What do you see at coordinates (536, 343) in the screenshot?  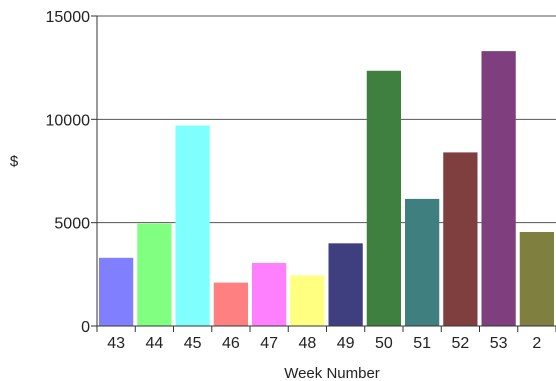 I see `x-tick-label: 2` at bounding box center [536, 343].